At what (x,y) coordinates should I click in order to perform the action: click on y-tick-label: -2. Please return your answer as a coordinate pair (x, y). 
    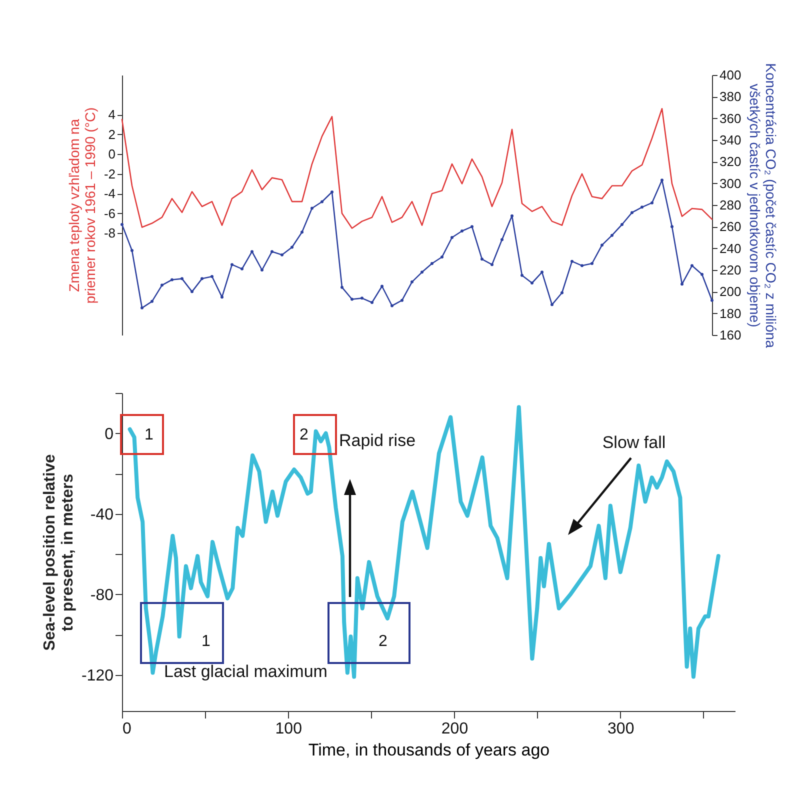
    Looking at the image, I should click on (110, 174).